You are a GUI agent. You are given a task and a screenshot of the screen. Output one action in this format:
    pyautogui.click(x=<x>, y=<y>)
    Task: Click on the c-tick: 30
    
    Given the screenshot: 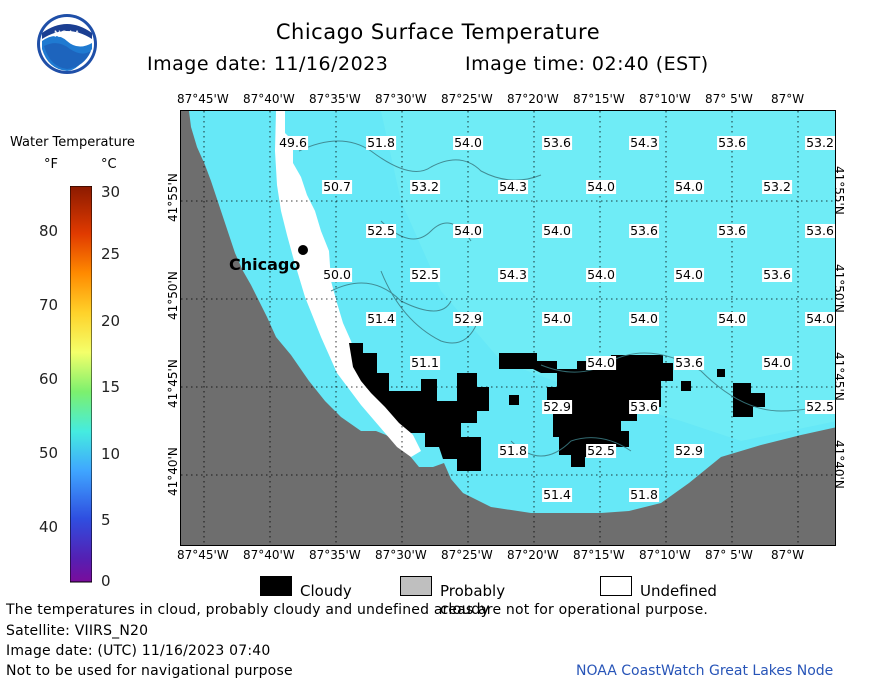 What is the action you would take?
    pyautogui.click(x=111, y=192)
    